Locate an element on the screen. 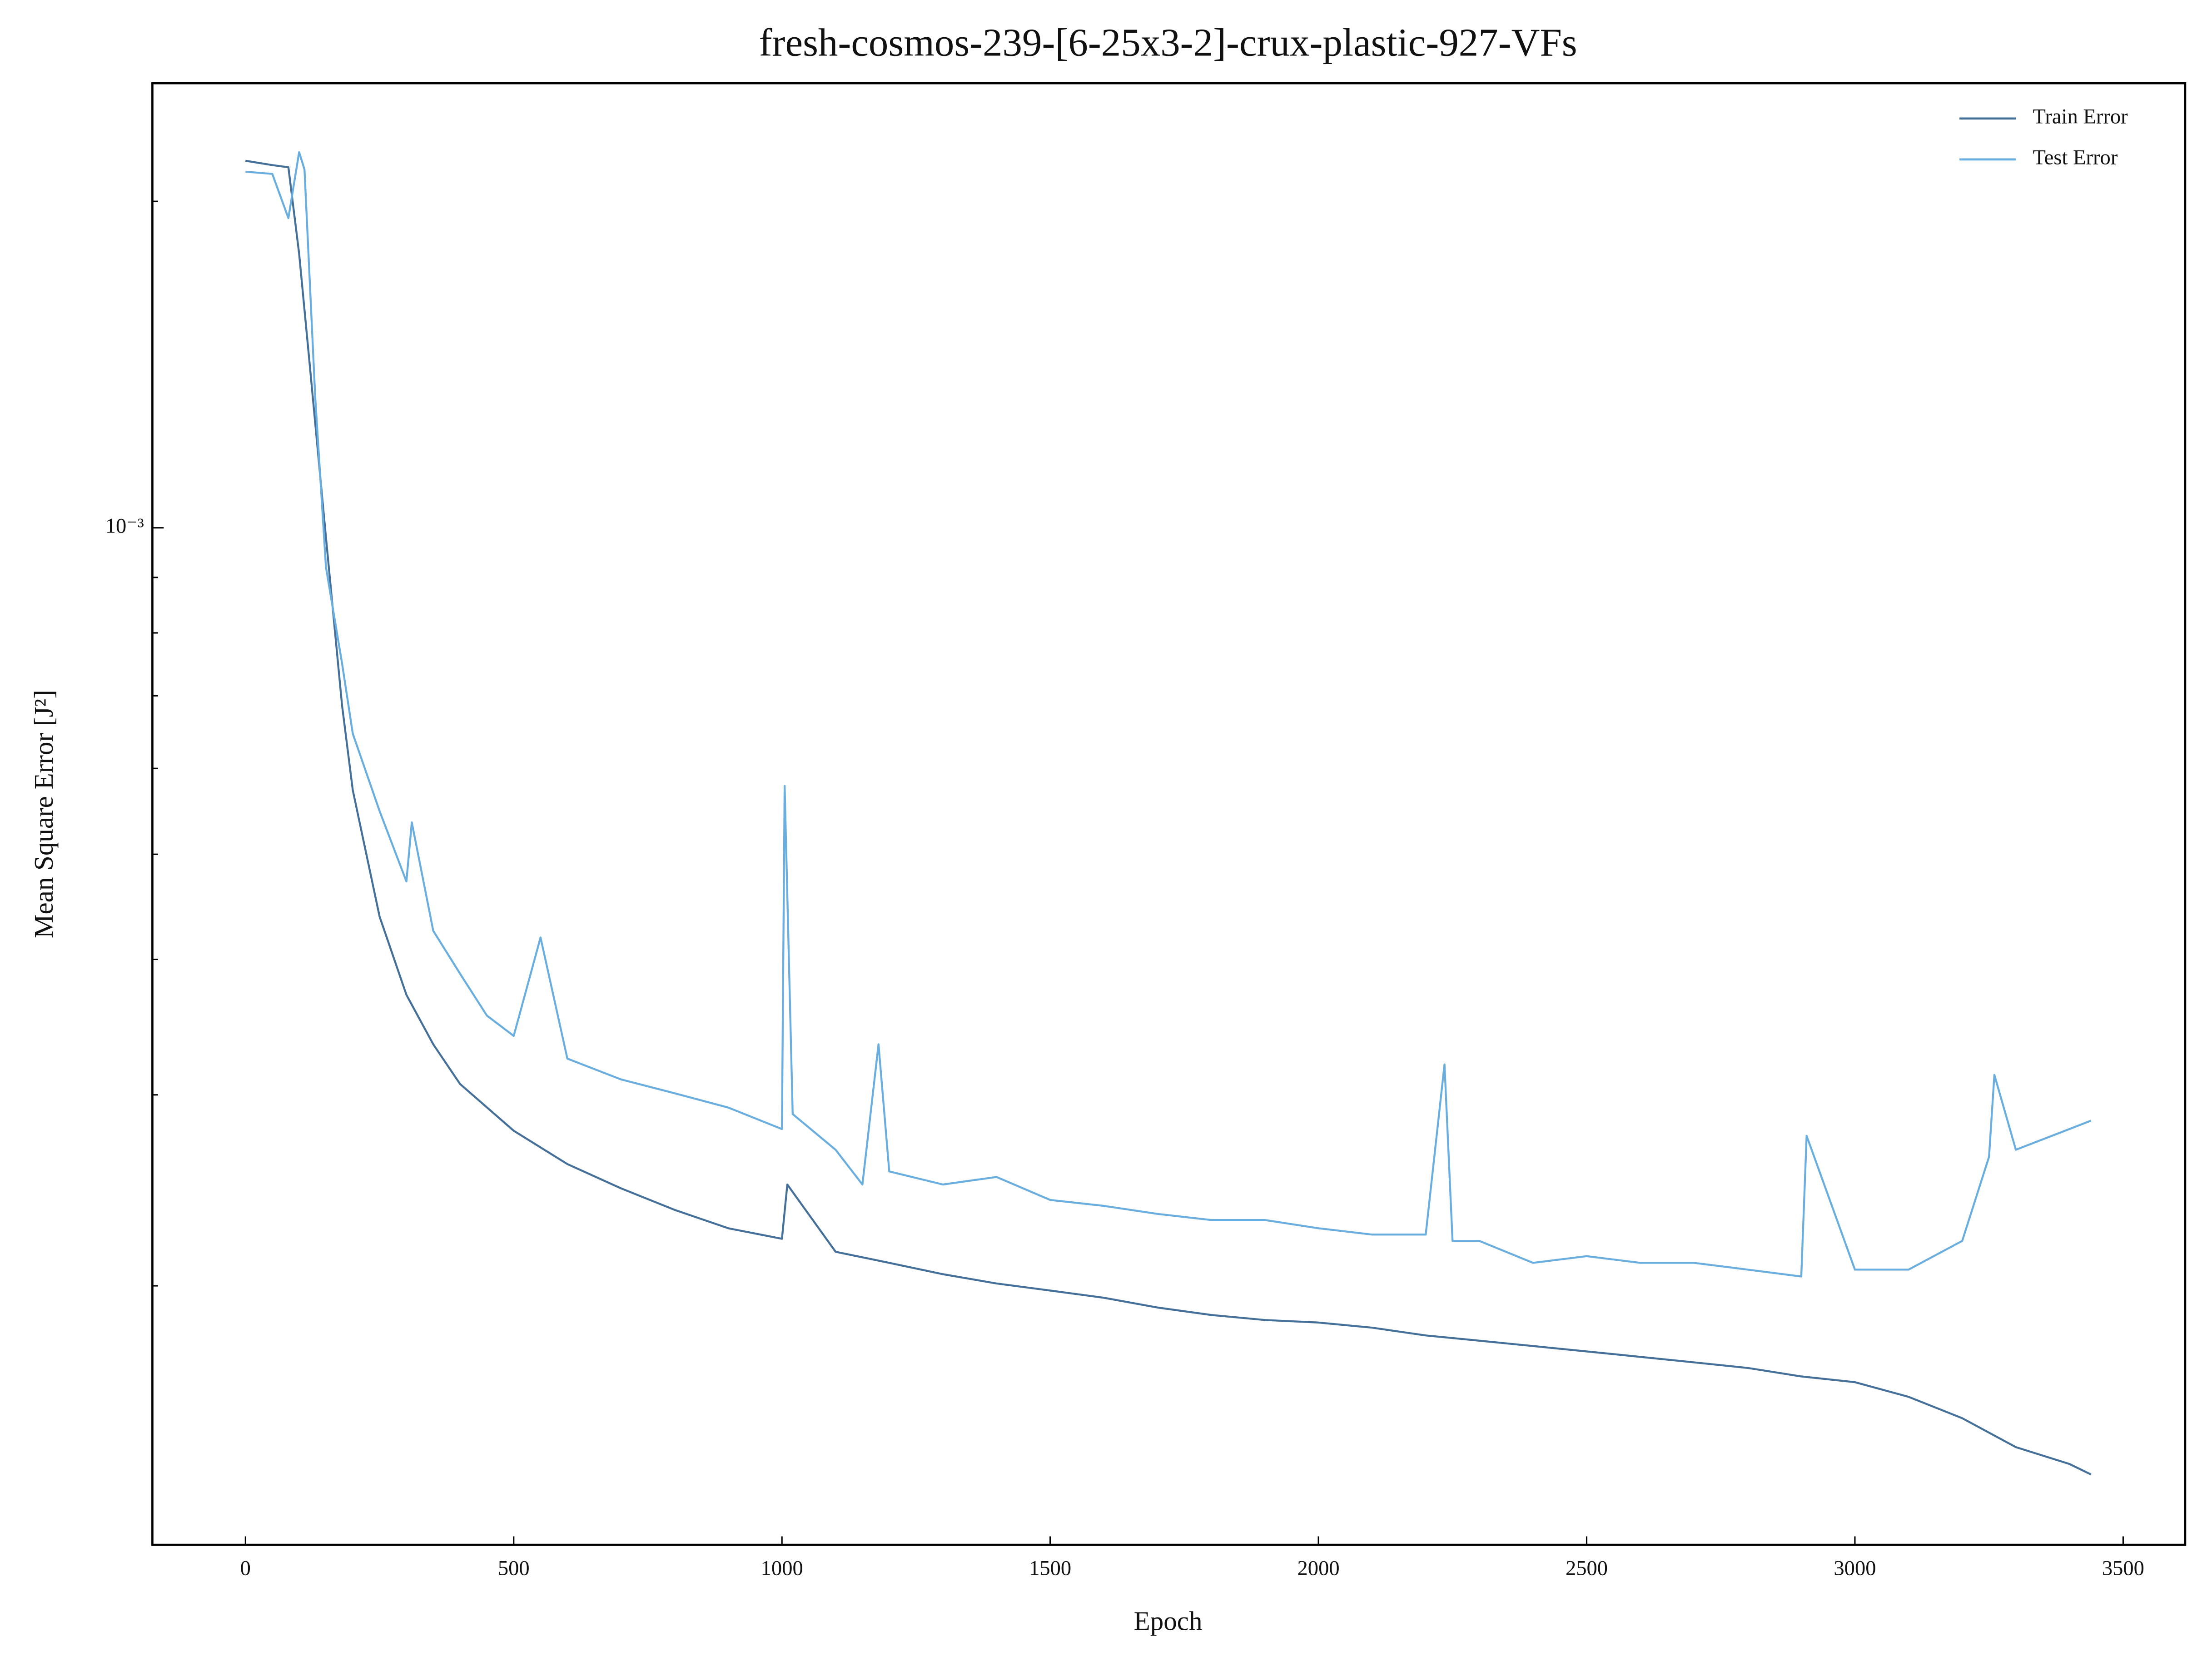 This screenshot has height=1667, width=2212. legend-label: Test Error is located at coordinates (2075, 157).